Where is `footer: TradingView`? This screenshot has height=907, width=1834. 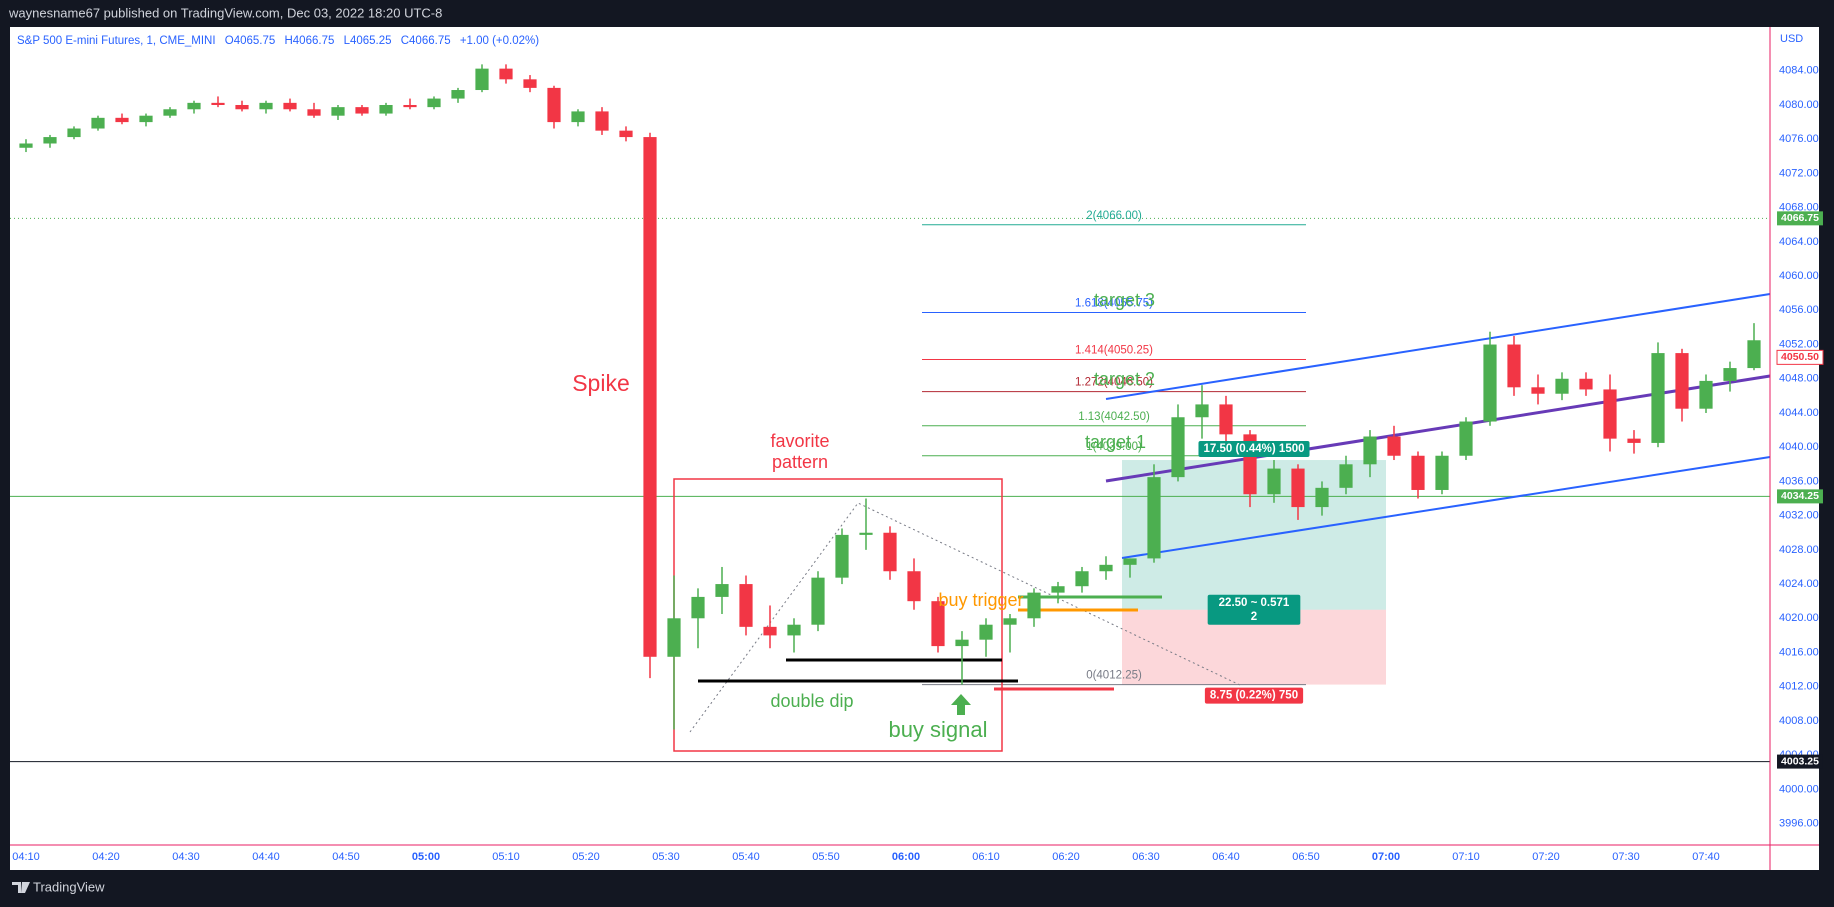 footer: TradingView is located at coordinates (58, 886).